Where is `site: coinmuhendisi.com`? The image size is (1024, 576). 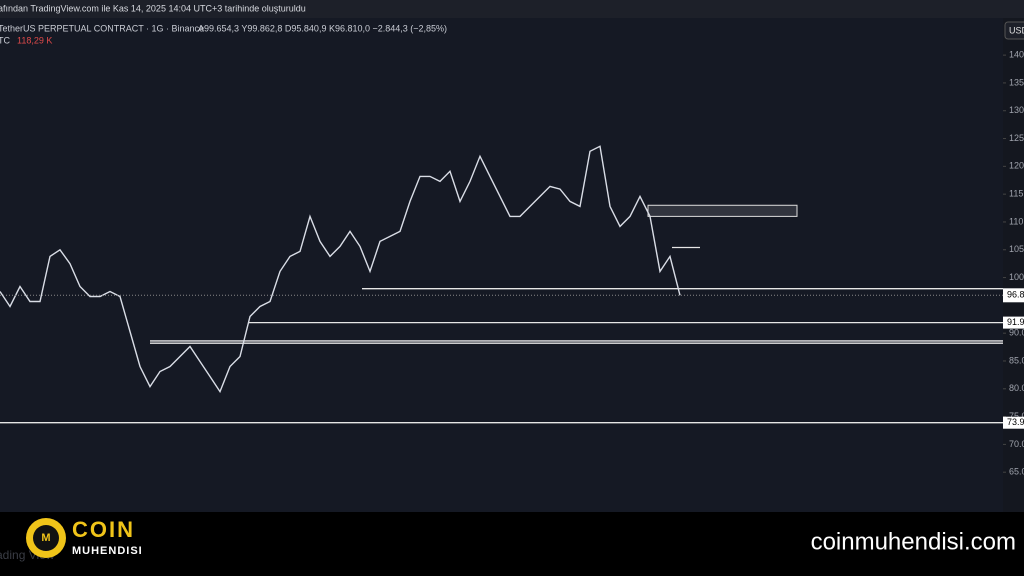 site: coinmuhendisi.com is located at coordinates (913, 541).